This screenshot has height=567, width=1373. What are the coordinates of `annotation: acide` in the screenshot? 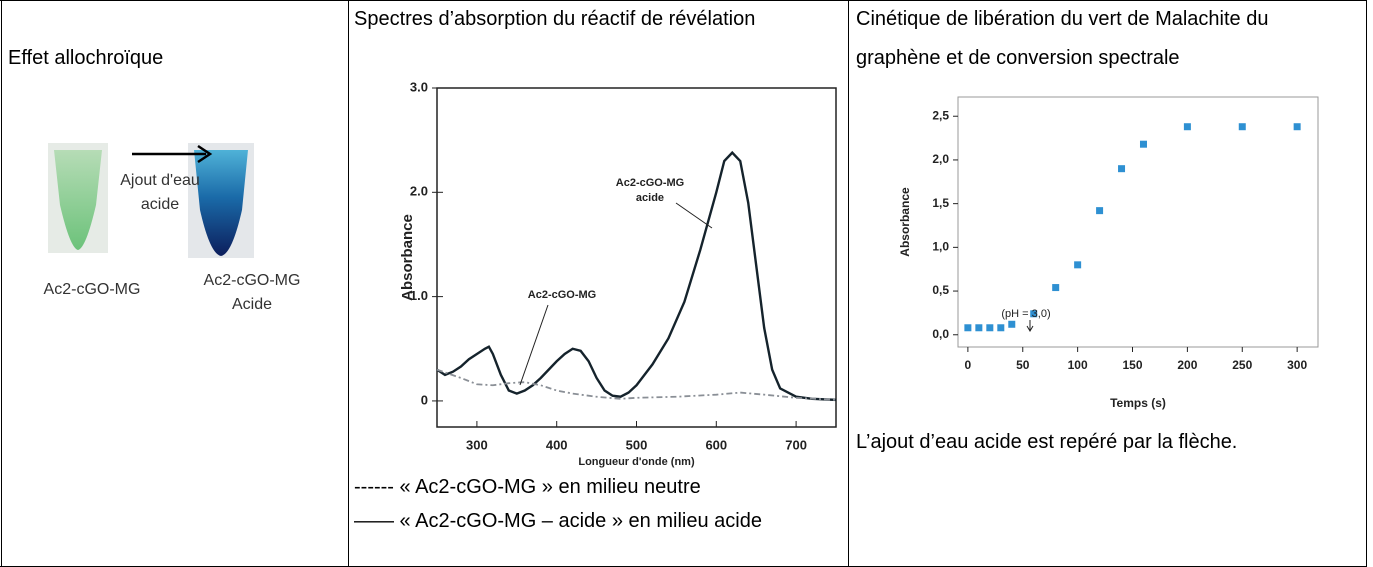 It's located at (650, 198).